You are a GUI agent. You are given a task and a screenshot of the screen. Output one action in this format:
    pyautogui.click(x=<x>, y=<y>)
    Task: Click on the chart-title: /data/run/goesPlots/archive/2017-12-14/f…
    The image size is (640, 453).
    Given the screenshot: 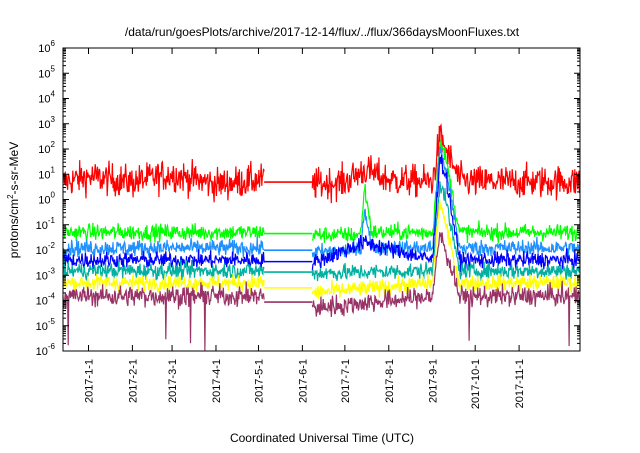 What is the action you would take?
    pyautogui.click(x=322, y=32)
    